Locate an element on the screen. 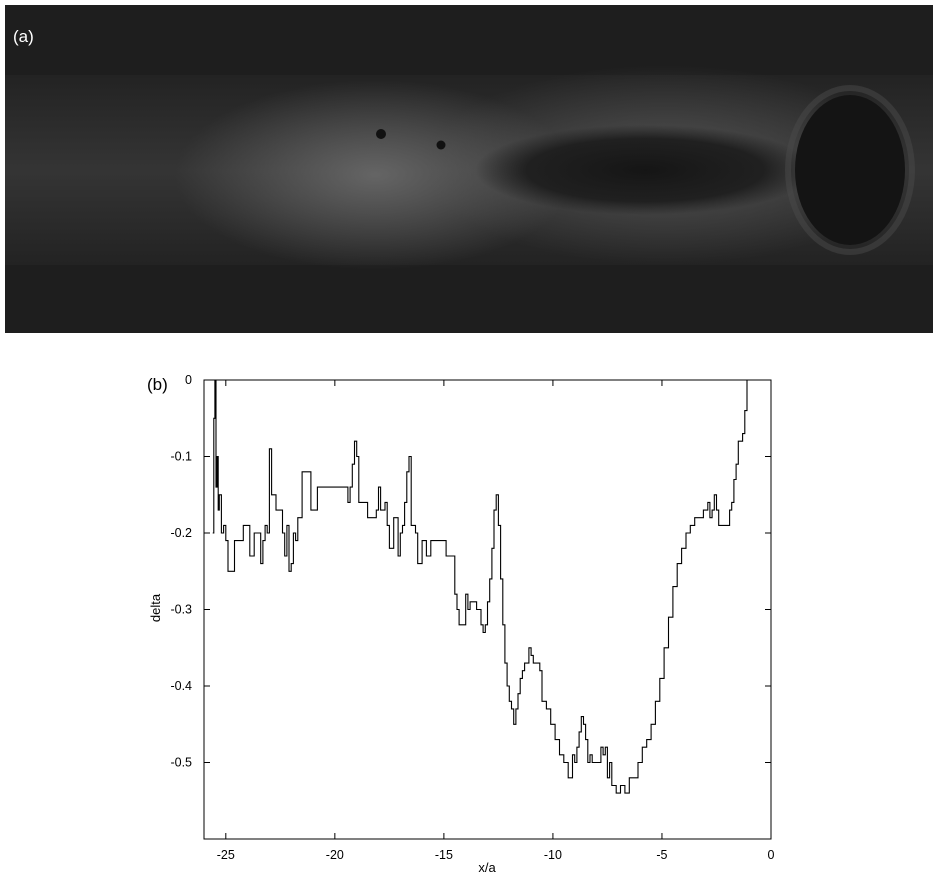  y-axis-title: delta is located at coordinates (155, 607).